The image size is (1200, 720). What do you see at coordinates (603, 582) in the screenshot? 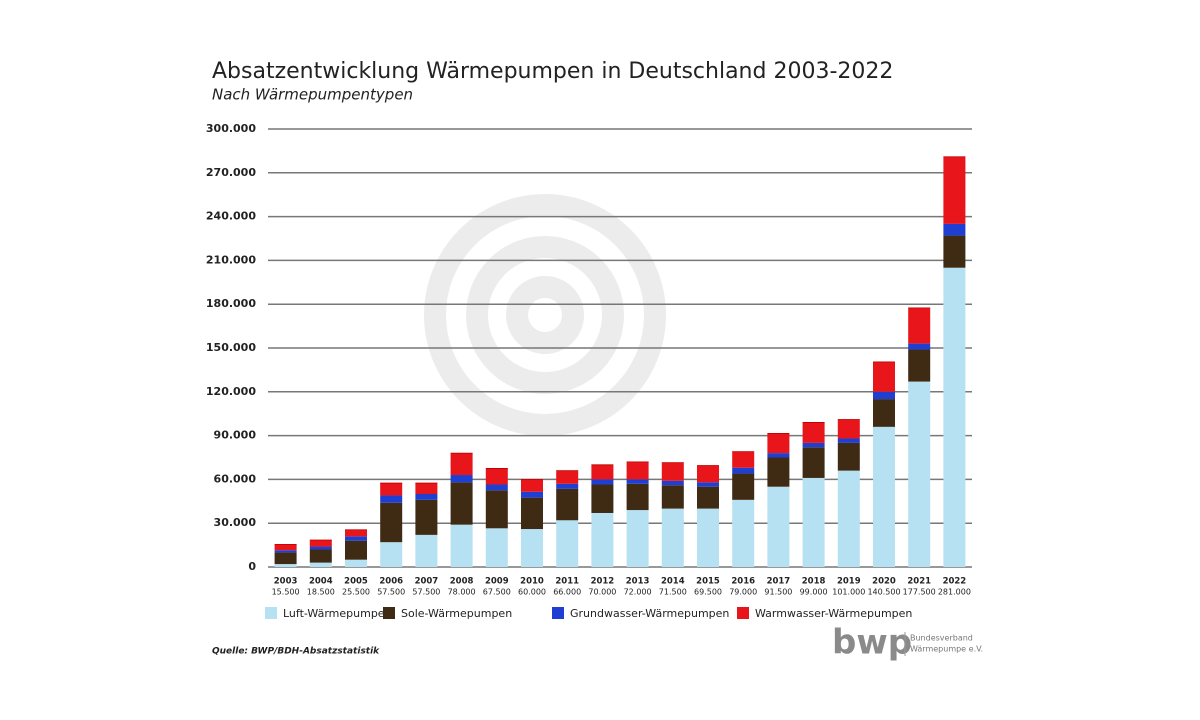
I see `x-tick-label: 2012` at bounding box center [603, 582].